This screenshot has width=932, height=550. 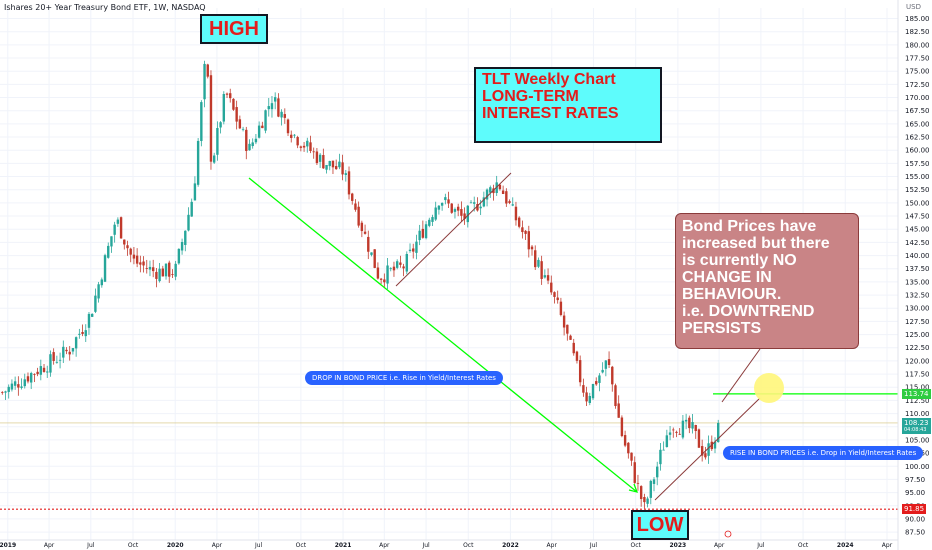 I want to click on x-tick-label: 2020, so click(x=175, y=545).